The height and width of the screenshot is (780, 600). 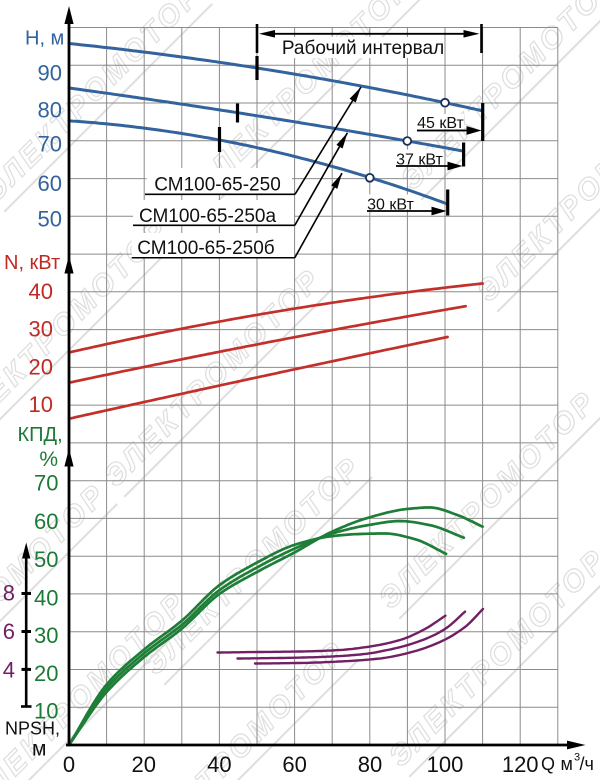 I want to click on svg-text: 3, so click(x=577, y=758).